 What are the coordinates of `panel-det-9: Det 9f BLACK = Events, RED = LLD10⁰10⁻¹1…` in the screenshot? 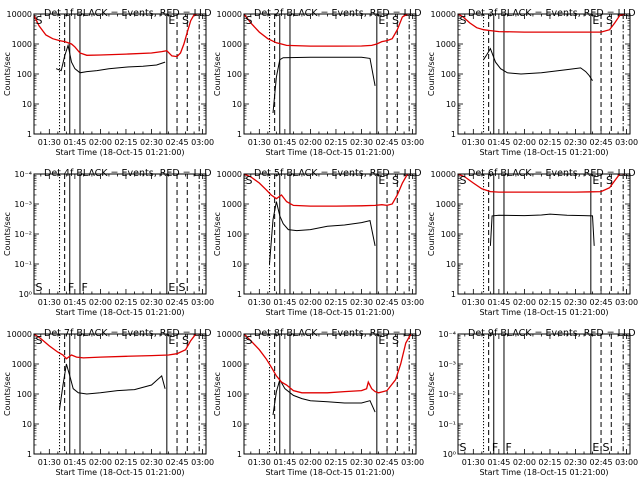 It's located at (532, 402).